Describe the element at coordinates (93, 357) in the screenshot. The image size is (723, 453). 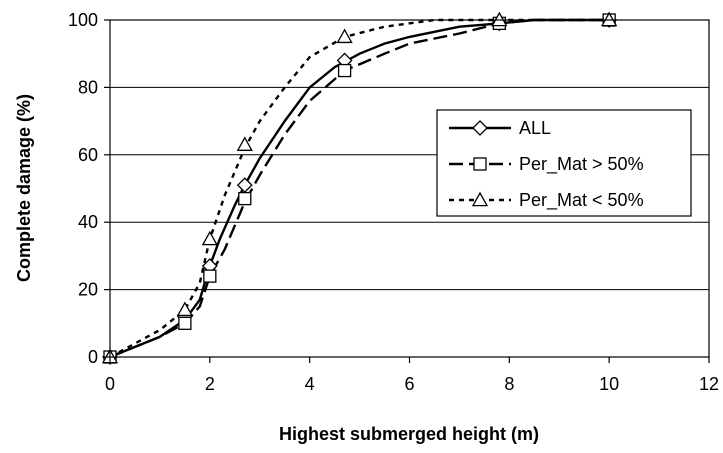
I see `y-tick-label: 0` at that location.